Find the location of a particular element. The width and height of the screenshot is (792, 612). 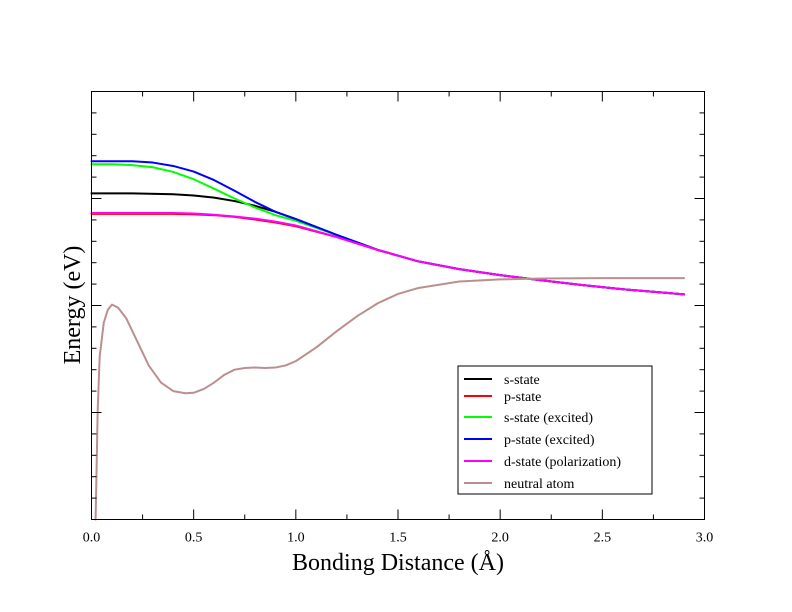

x-tick-label: 0.5 is located at coordinates (194, 538).